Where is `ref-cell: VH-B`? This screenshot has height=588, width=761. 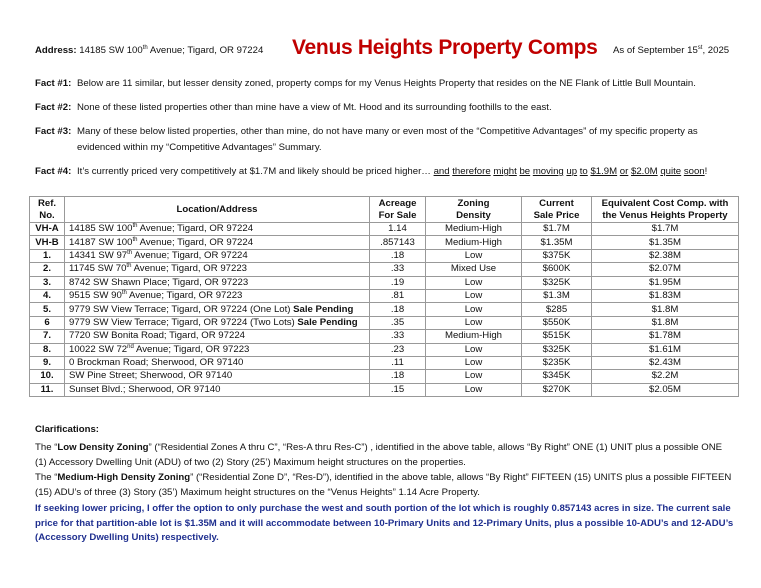
ref-cell: VH-B is located at coordinates (47, 242).